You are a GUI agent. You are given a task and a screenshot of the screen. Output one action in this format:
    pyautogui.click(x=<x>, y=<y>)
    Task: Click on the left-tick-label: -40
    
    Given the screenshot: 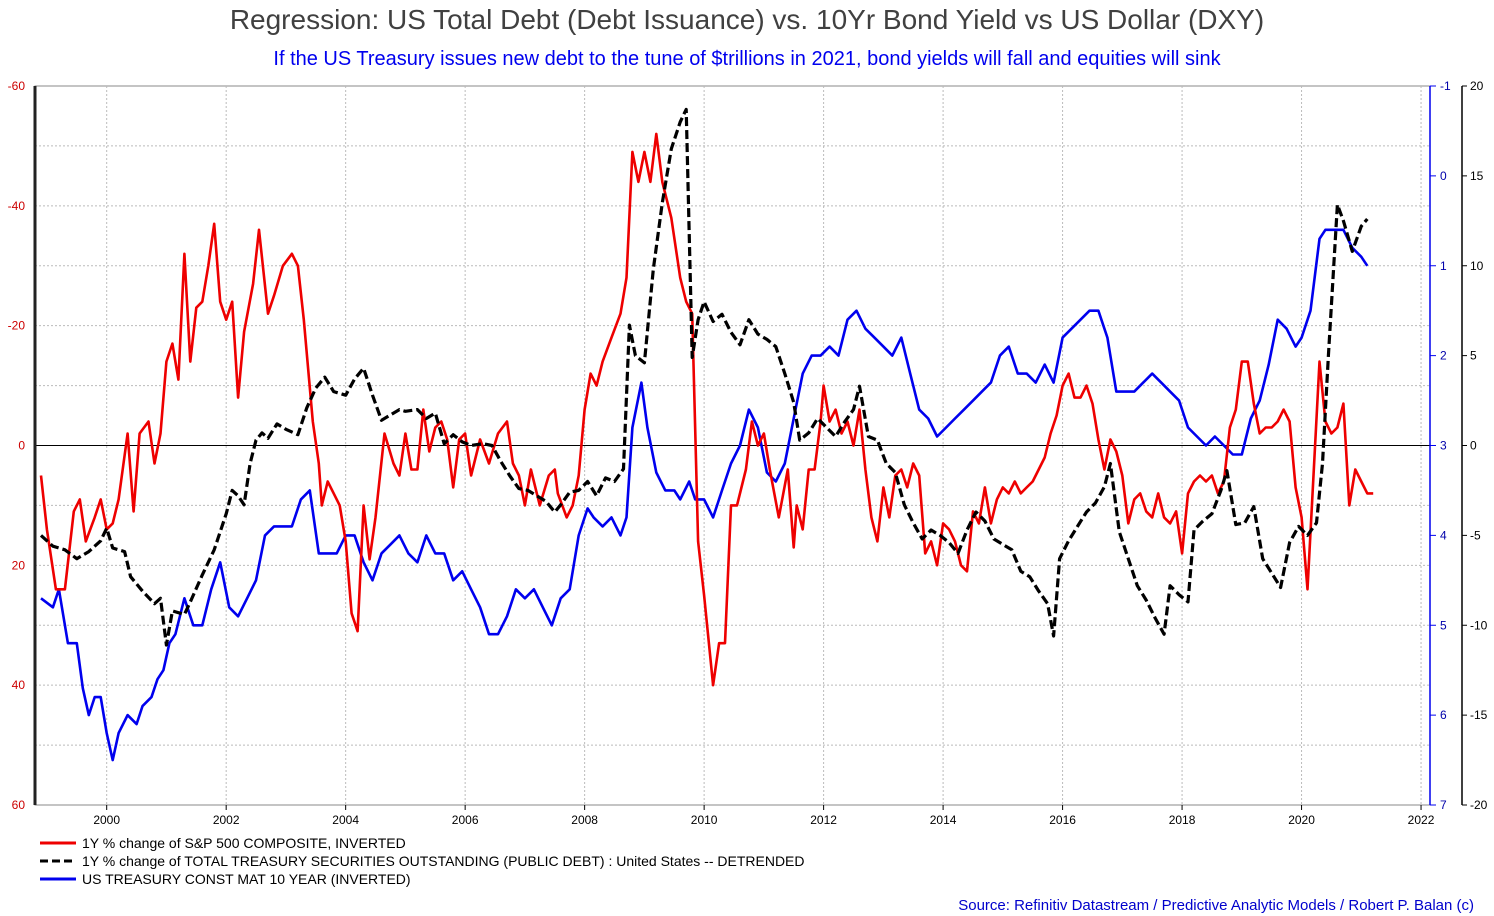 What is the action you would take?
    pyautogui.click(x=17, y=206)
    